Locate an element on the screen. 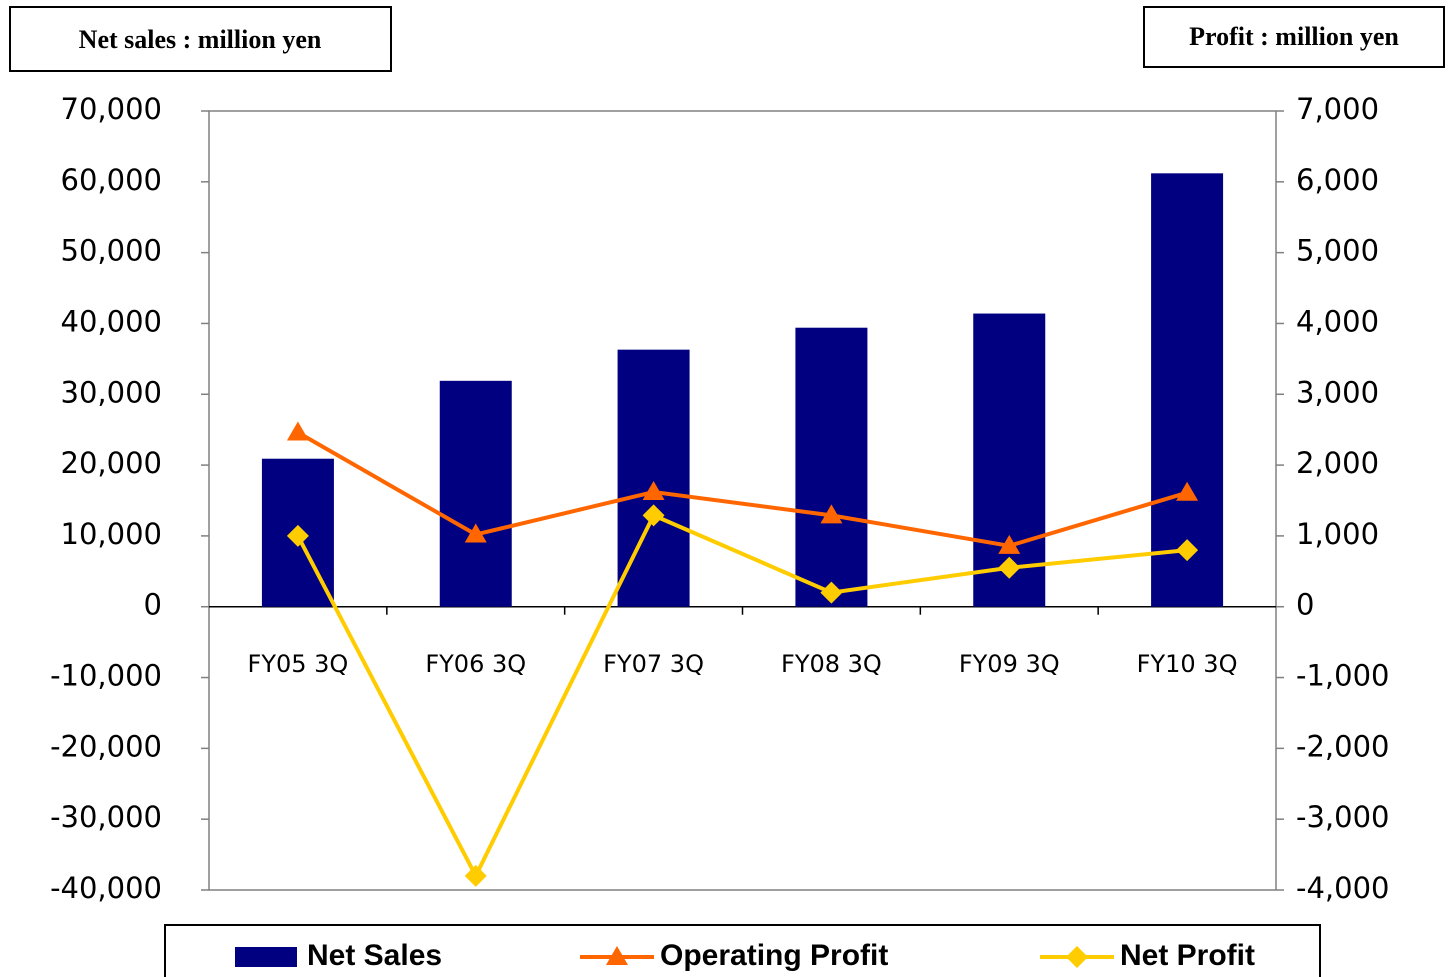 The width and height of the screenshot is (1449, 977). y2-tick-label: -1,000 is located at coordinates (1343, 676).